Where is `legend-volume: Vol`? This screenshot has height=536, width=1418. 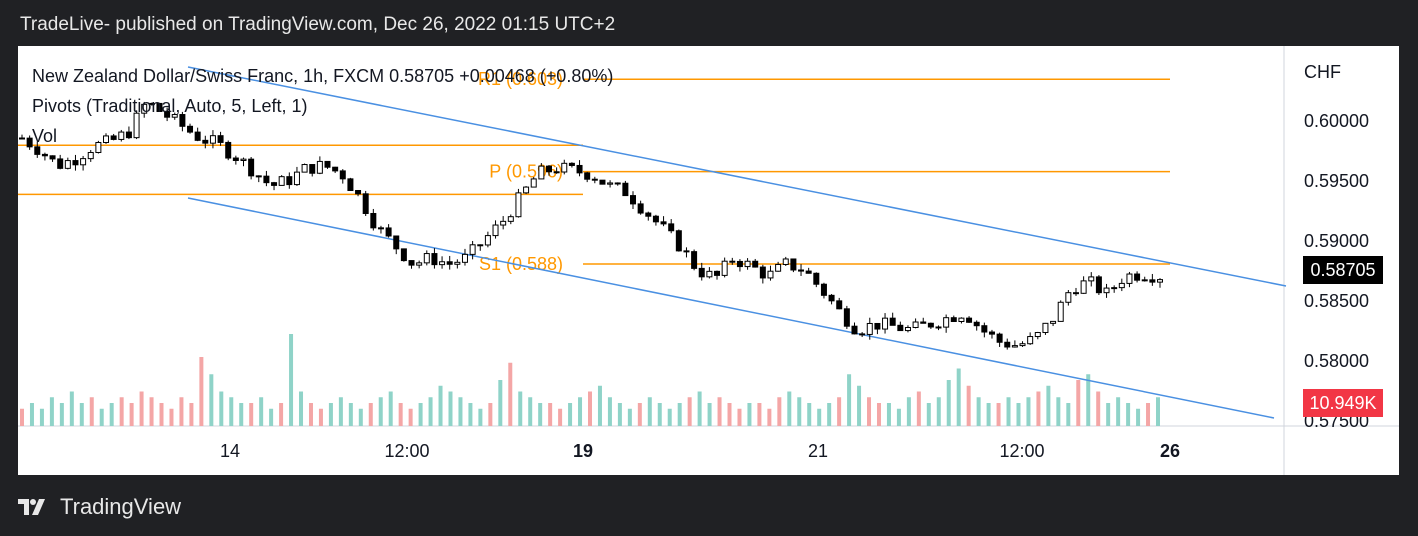
legend-volume: Vol is located at coordinates (45, 136).